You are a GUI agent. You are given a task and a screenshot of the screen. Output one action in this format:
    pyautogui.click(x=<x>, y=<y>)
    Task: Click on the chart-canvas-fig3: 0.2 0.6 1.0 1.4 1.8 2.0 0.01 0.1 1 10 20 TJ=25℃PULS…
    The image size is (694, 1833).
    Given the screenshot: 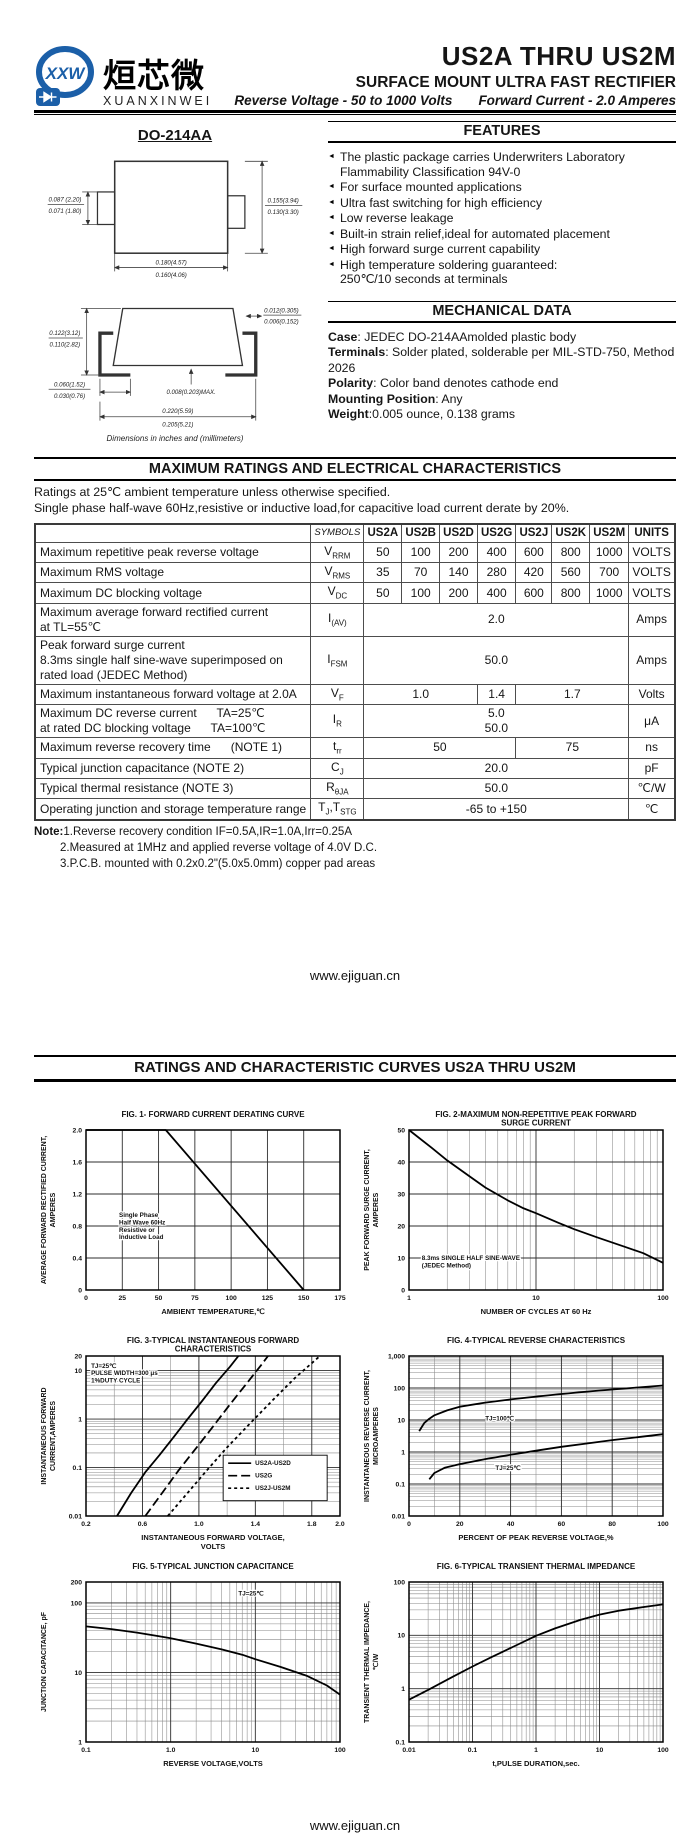 What is the action you would take?
    pyautogui.click(x=193, y=1443)
    